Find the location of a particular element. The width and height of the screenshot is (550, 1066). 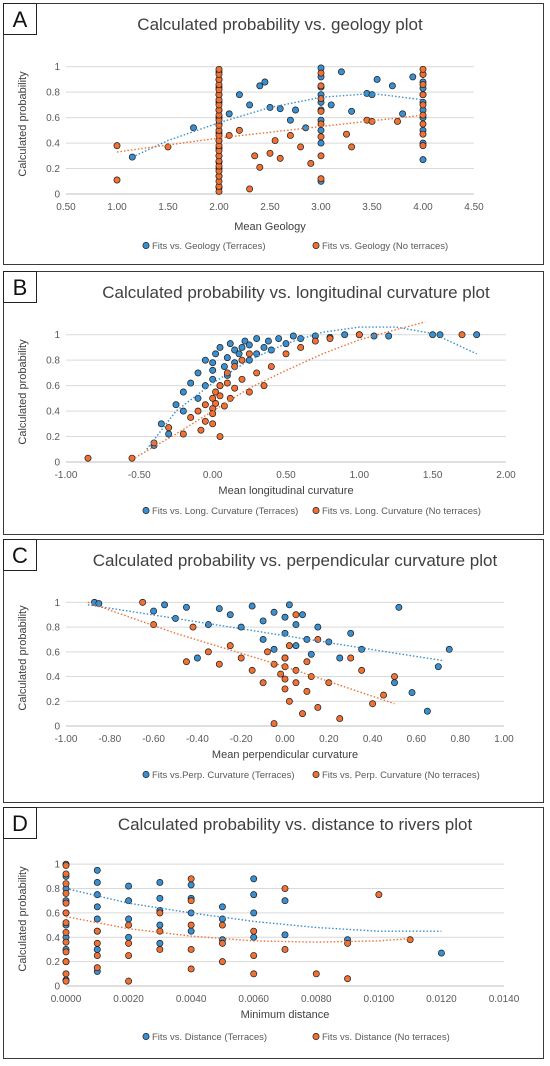

series-0-points is located at coordinates (277, 128).